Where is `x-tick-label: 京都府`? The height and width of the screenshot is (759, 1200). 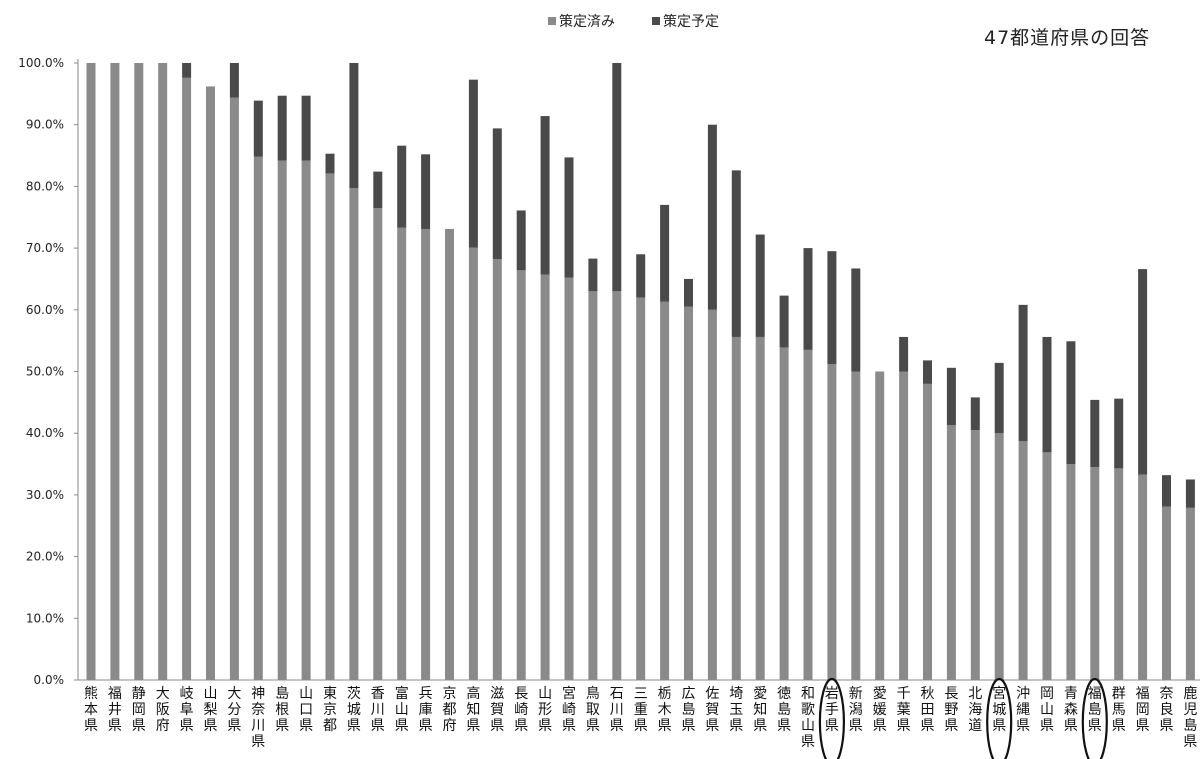
x-tick-label: 京都府 is located at coordinates (450, 710).